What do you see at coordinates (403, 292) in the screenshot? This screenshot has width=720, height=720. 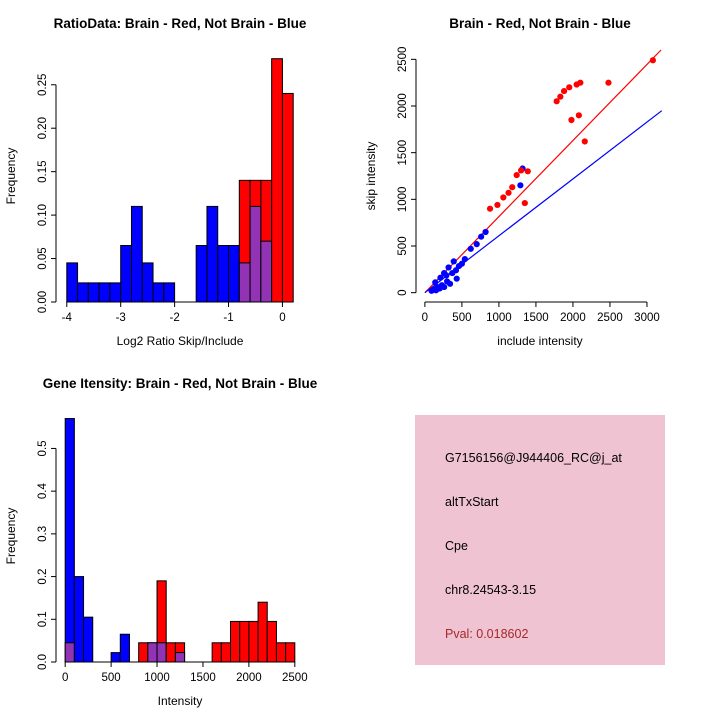 I see `y-tick-label: 0` at bounding box center [403, 292].